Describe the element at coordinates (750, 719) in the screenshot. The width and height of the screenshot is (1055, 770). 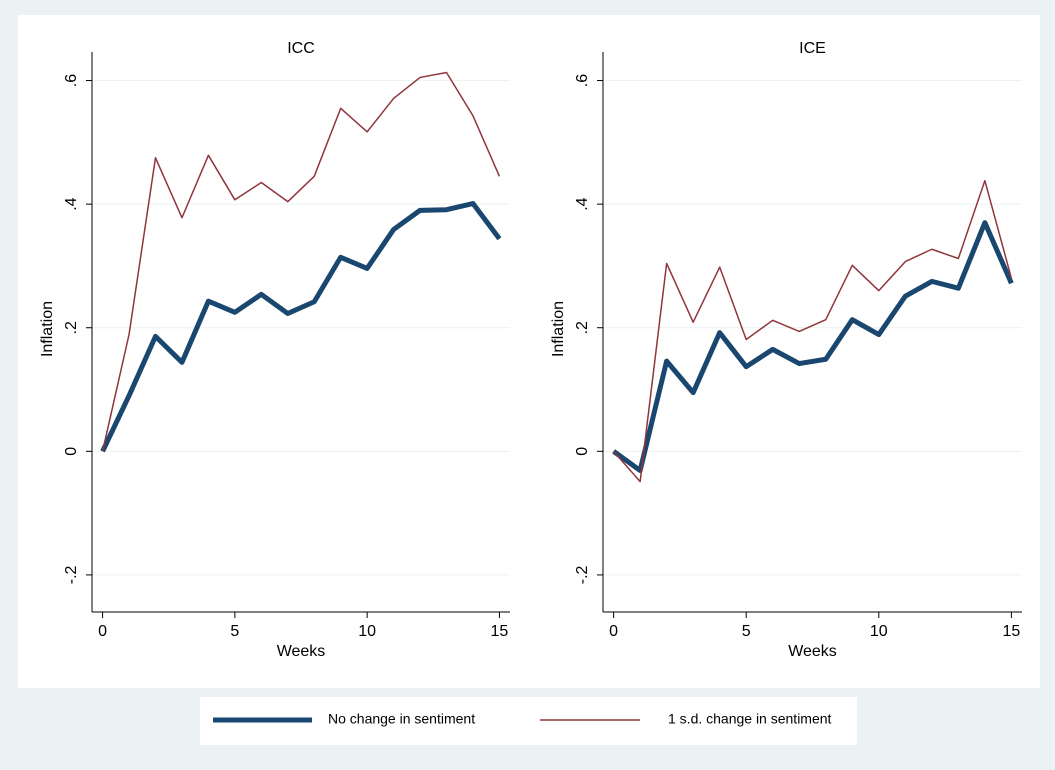
I see `legend-label: 1 s.d. change in sentiment` at that location.